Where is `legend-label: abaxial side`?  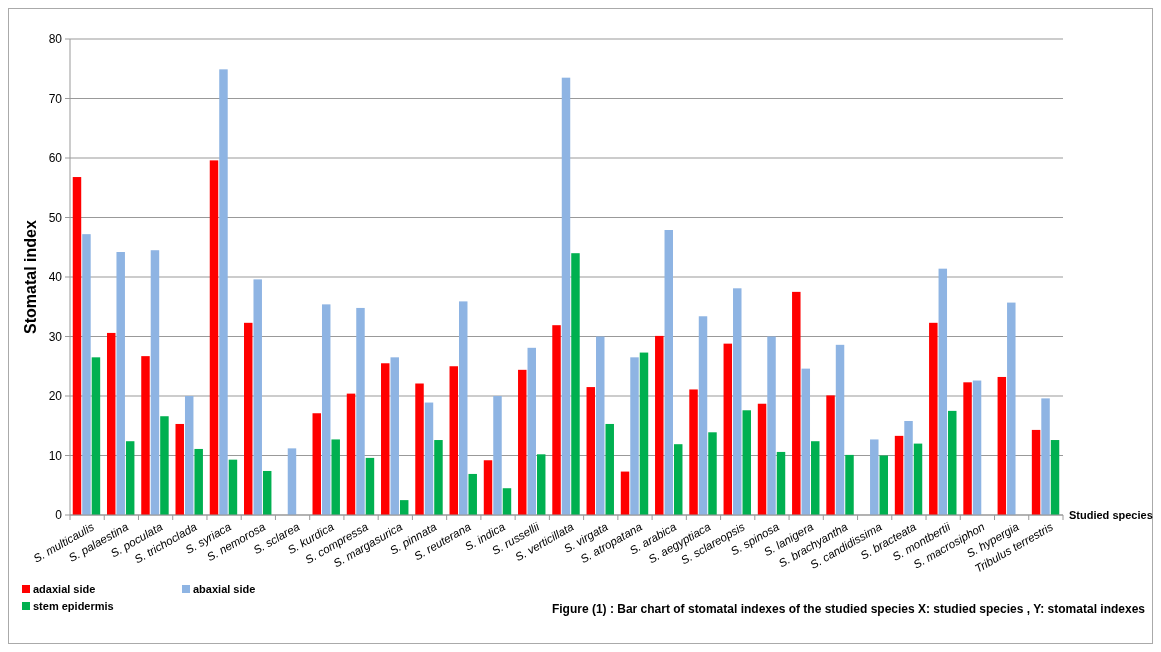
legend-label: abaxial side is located at coordinates (224, 589).